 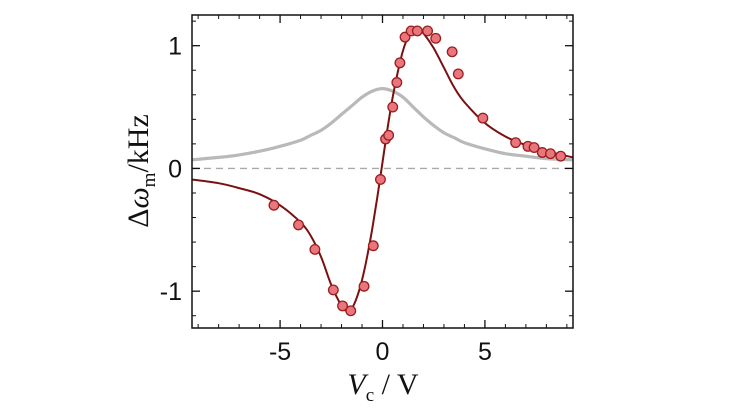 I want to click on x-tick-label: 0, so click(x=383, y=352).